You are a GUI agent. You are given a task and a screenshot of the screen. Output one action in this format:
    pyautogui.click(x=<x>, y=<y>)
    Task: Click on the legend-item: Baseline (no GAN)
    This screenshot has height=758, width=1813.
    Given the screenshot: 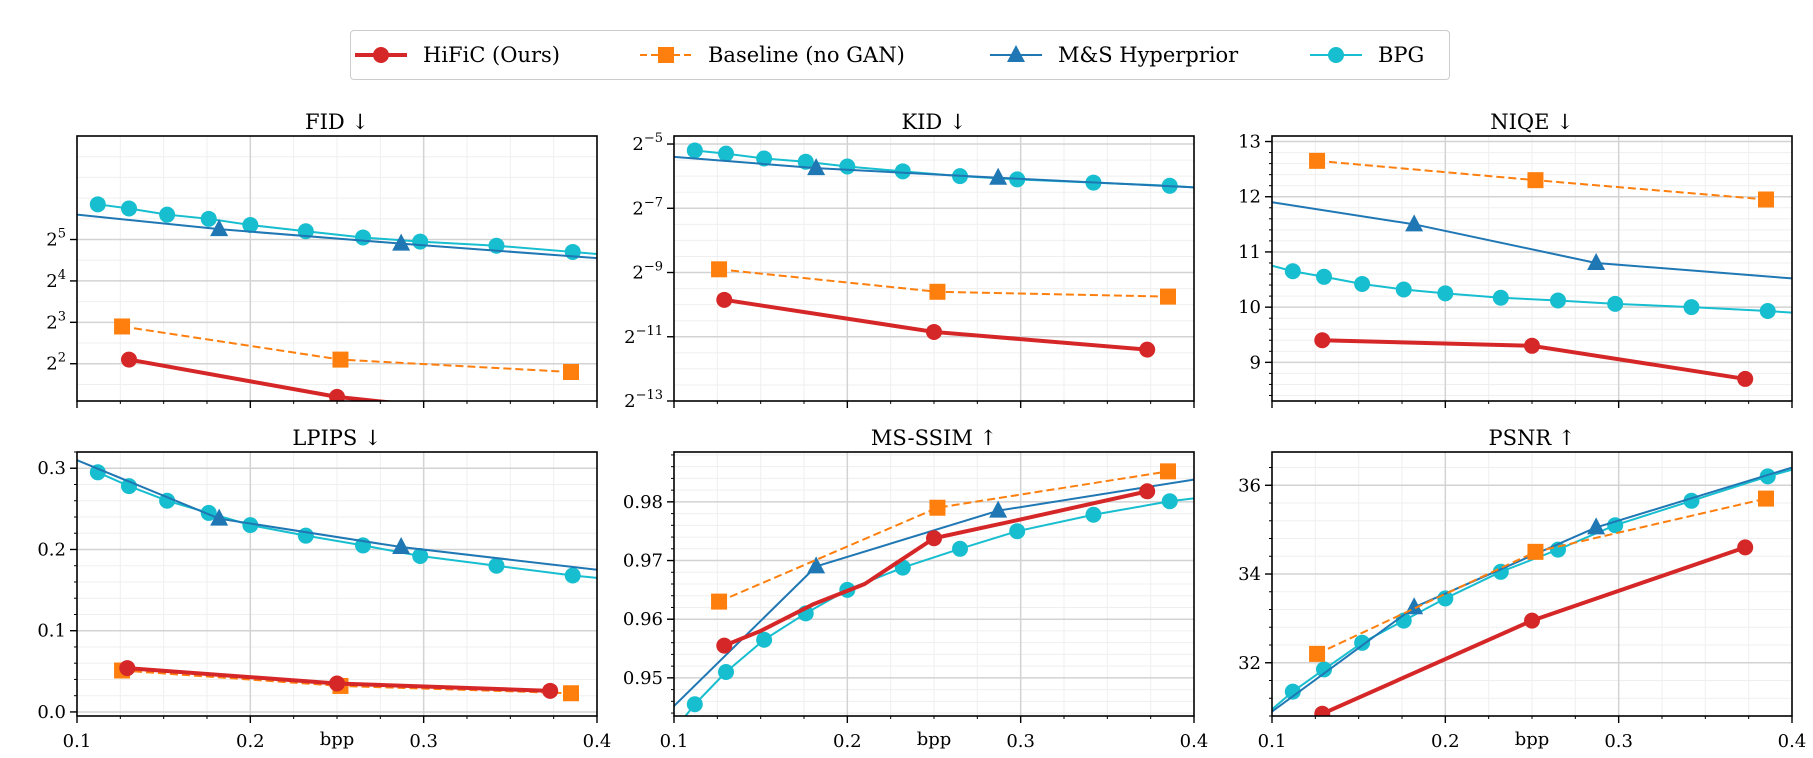 What is the action you would take?
    pyautogui.click(x=772, y=55)
    